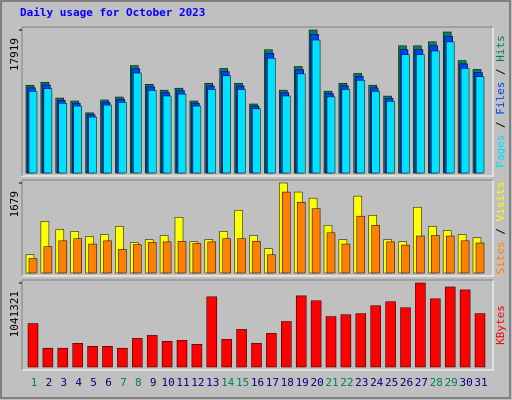 This screenshot has width=512, height=400. What do you see at coordinates (436, 382) in the screenshot?
I see `x-tick-label: 28` at bounding box center [436, 382].